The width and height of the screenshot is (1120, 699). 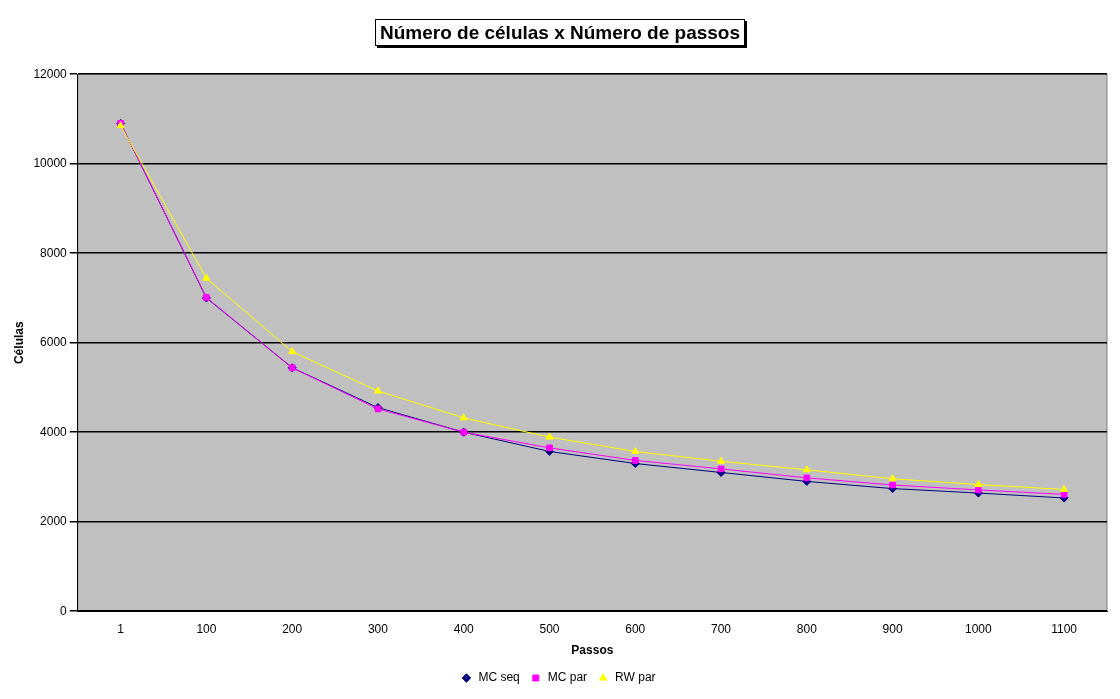 I want to click on x-tick-label: 300, so click(x=378, y=628).